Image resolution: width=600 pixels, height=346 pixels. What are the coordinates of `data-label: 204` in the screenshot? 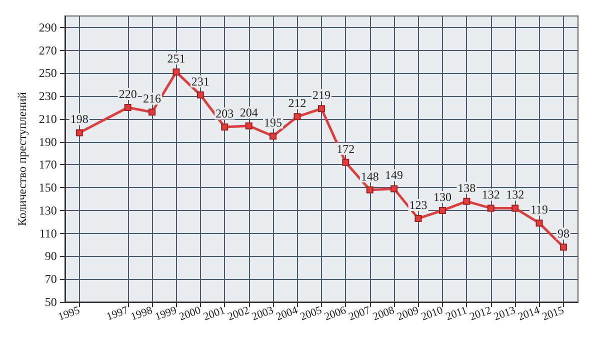 It's located at (249, 112).